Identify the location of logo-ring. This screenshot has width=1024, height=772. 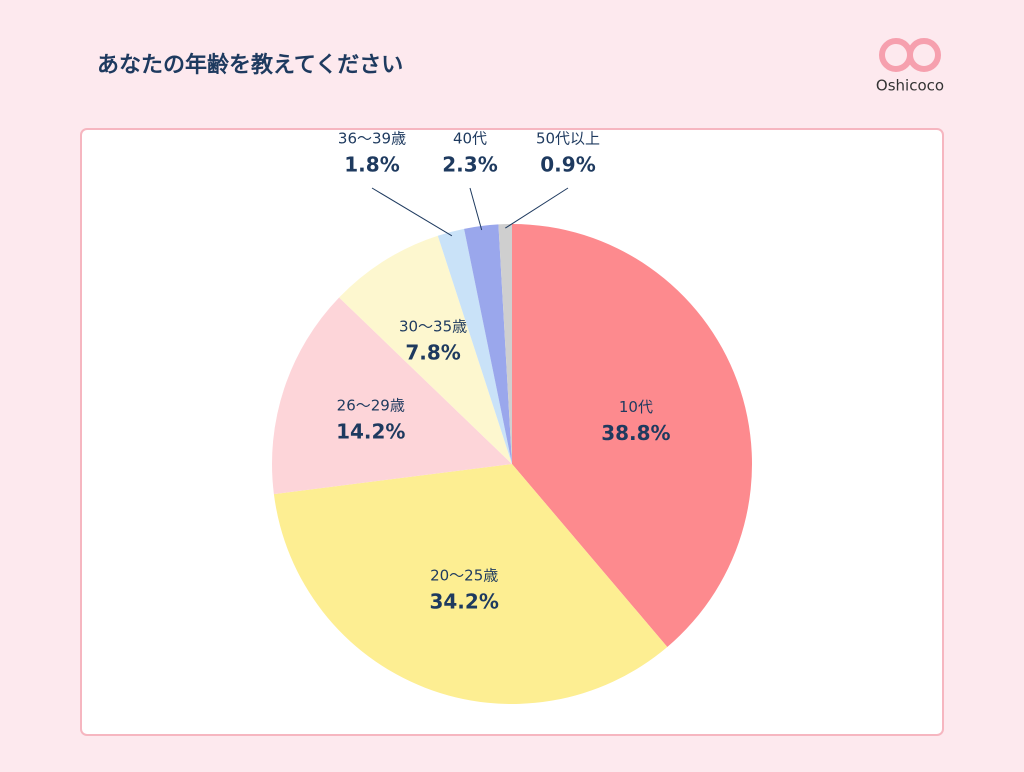
(924, 55).